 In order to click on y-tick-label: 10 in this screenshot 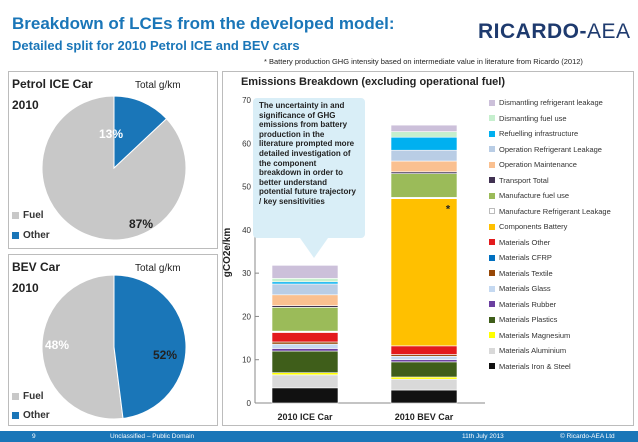, I will do `click(246, 360)`.